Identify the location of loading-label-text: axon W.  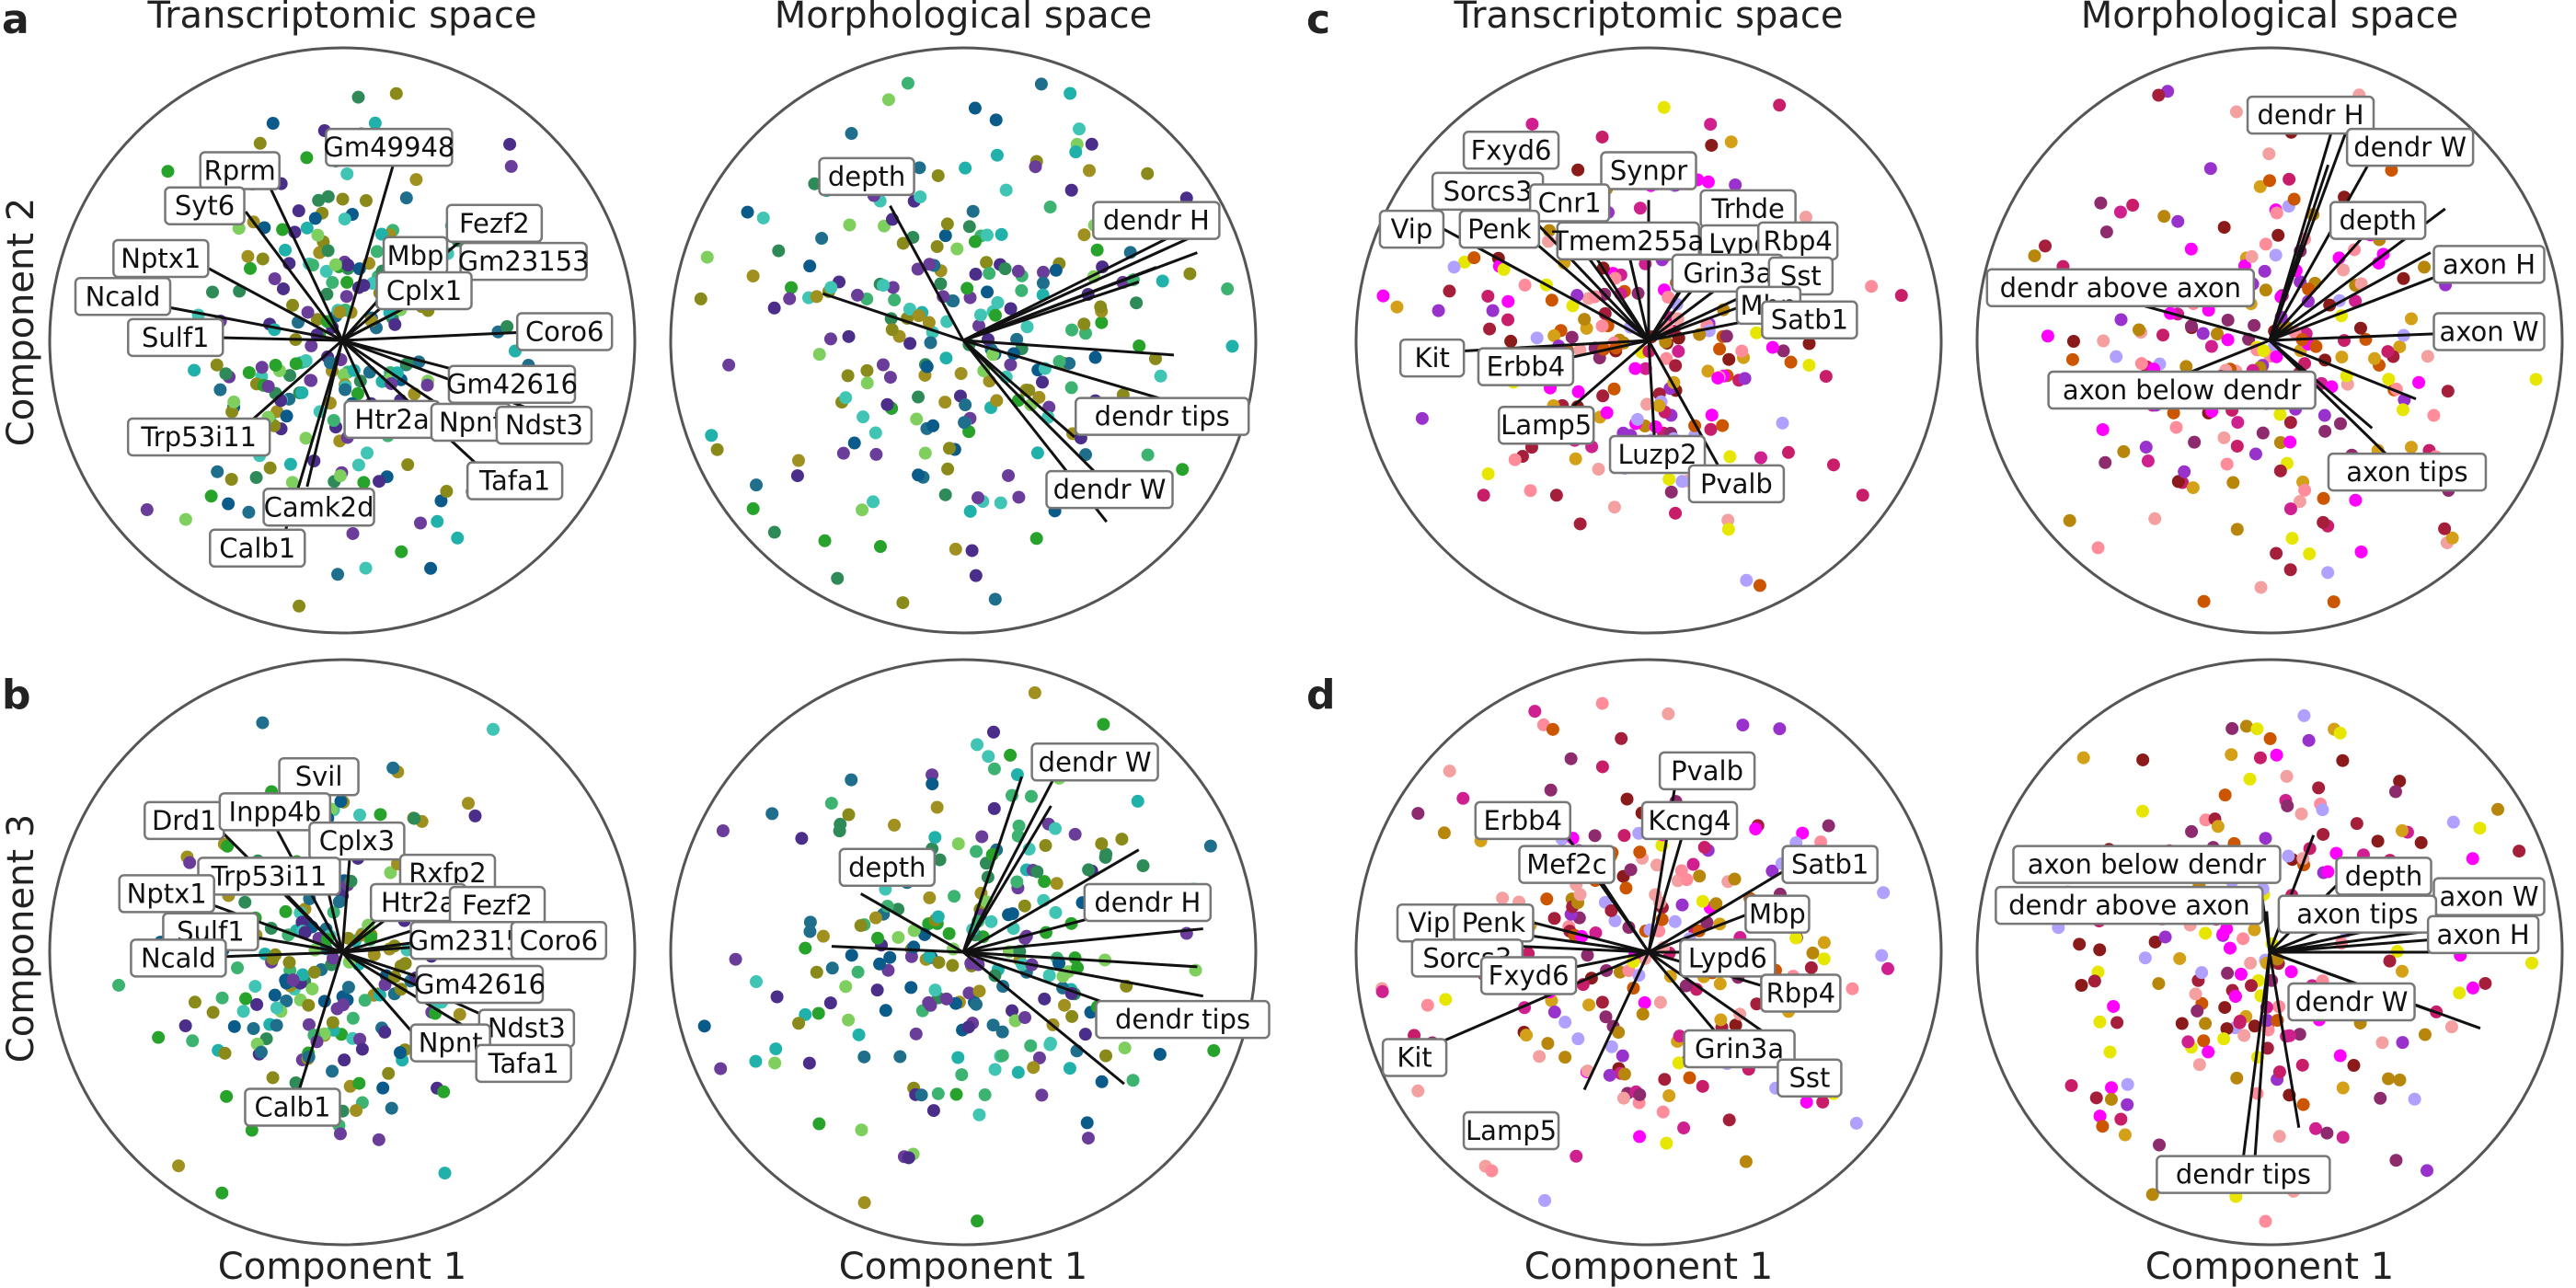
(2488, 331).